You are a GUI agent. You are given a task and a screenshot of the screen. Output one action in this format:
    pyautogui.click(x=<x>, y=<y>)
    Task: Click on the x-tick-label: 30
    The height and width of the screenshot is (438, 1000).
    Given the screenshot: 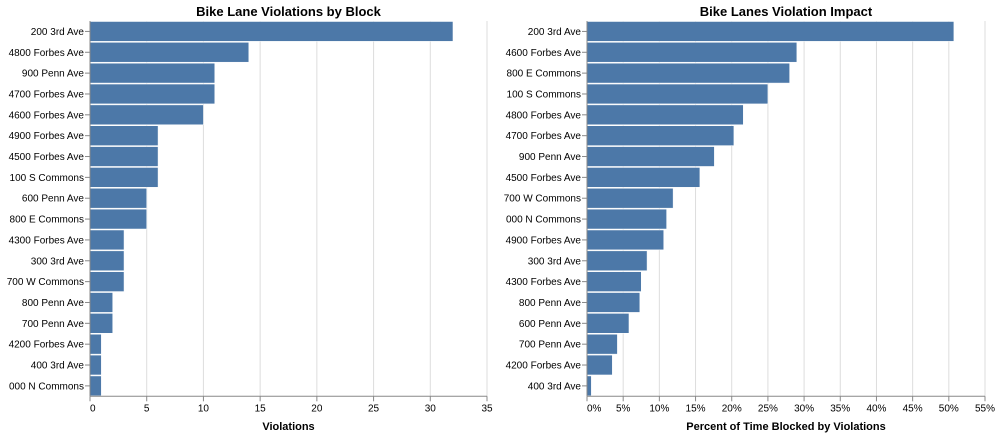 What is the action you would take?
    pyautogui.click(x=431, y=408)
    